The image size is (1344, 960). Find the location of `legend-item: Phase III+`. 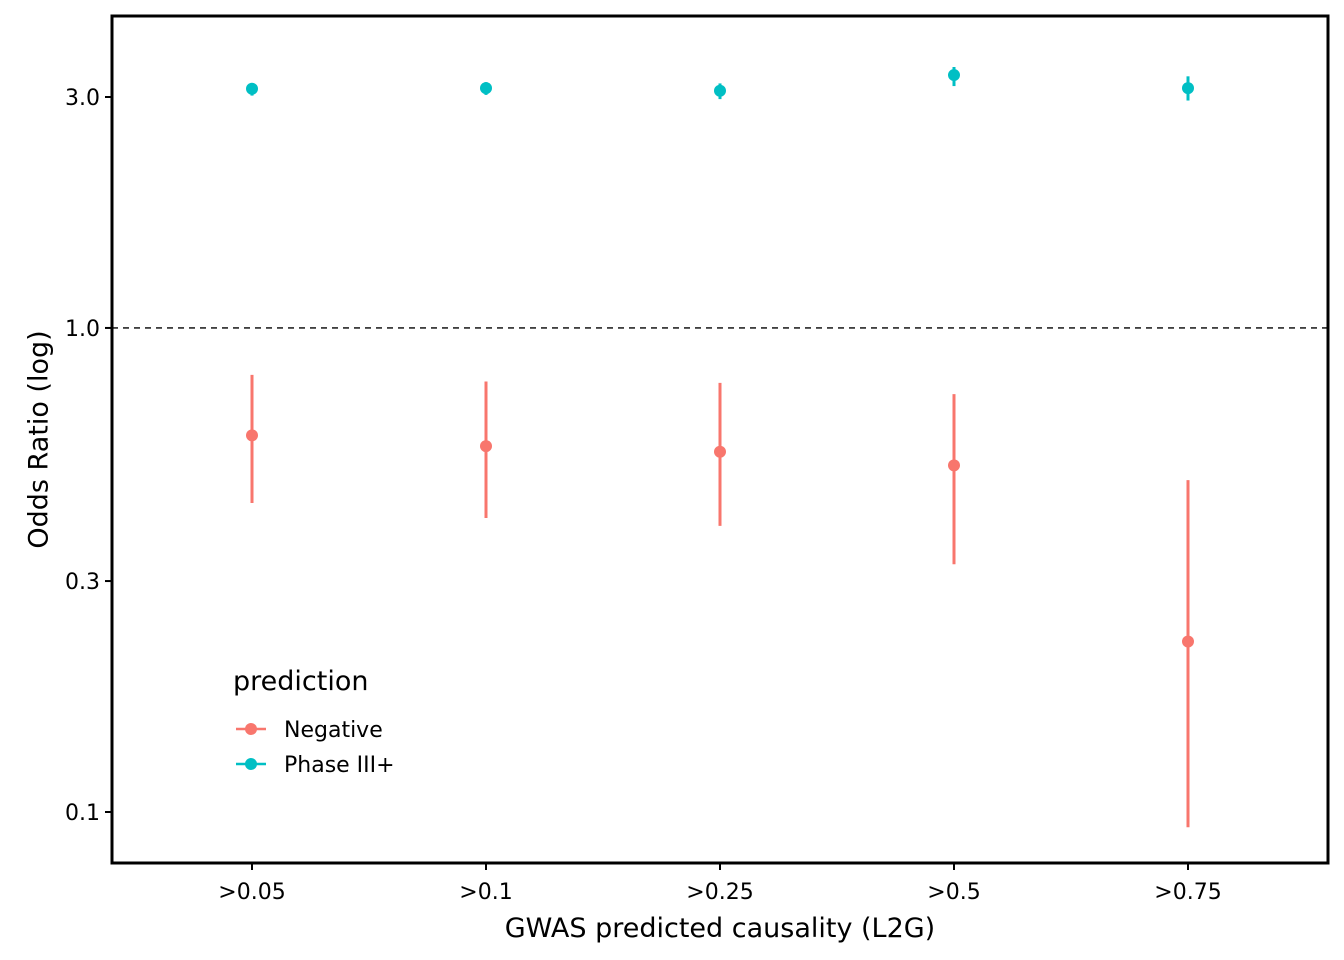

legend-item: Phase III+ is located at coordinates (315, 765).